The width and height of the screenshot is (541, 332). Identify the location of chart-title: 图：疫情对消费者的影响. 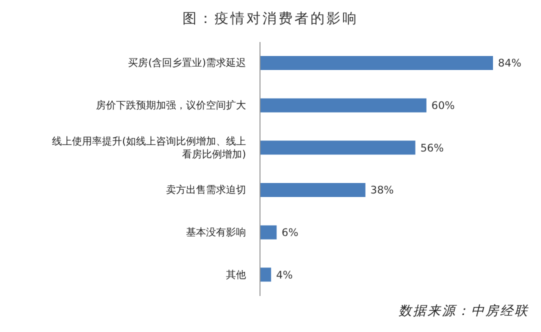
(271, 19).